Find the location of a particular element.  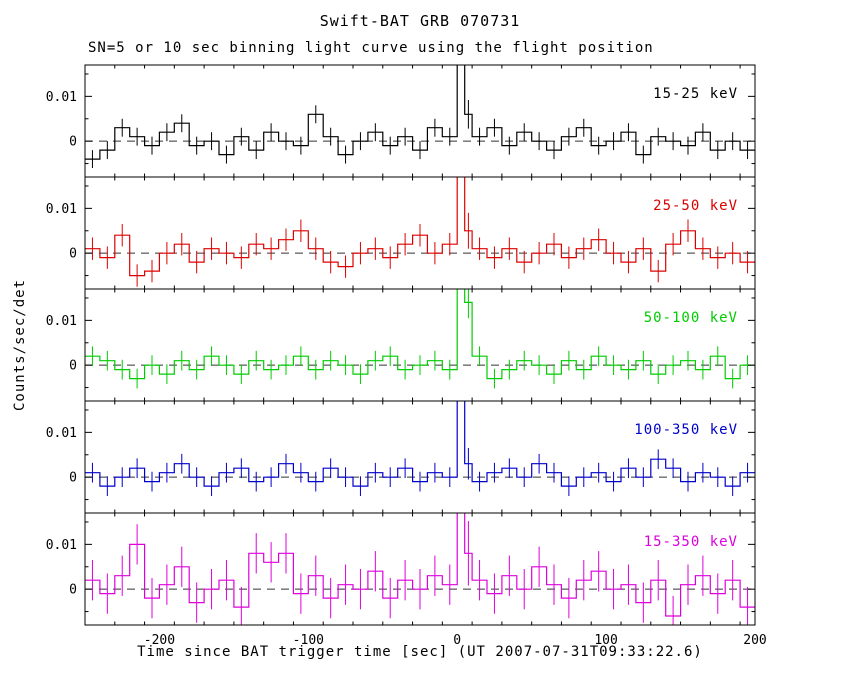

series-label-15-25-keV: 15-25 keV is located at coordinates (695, 94).